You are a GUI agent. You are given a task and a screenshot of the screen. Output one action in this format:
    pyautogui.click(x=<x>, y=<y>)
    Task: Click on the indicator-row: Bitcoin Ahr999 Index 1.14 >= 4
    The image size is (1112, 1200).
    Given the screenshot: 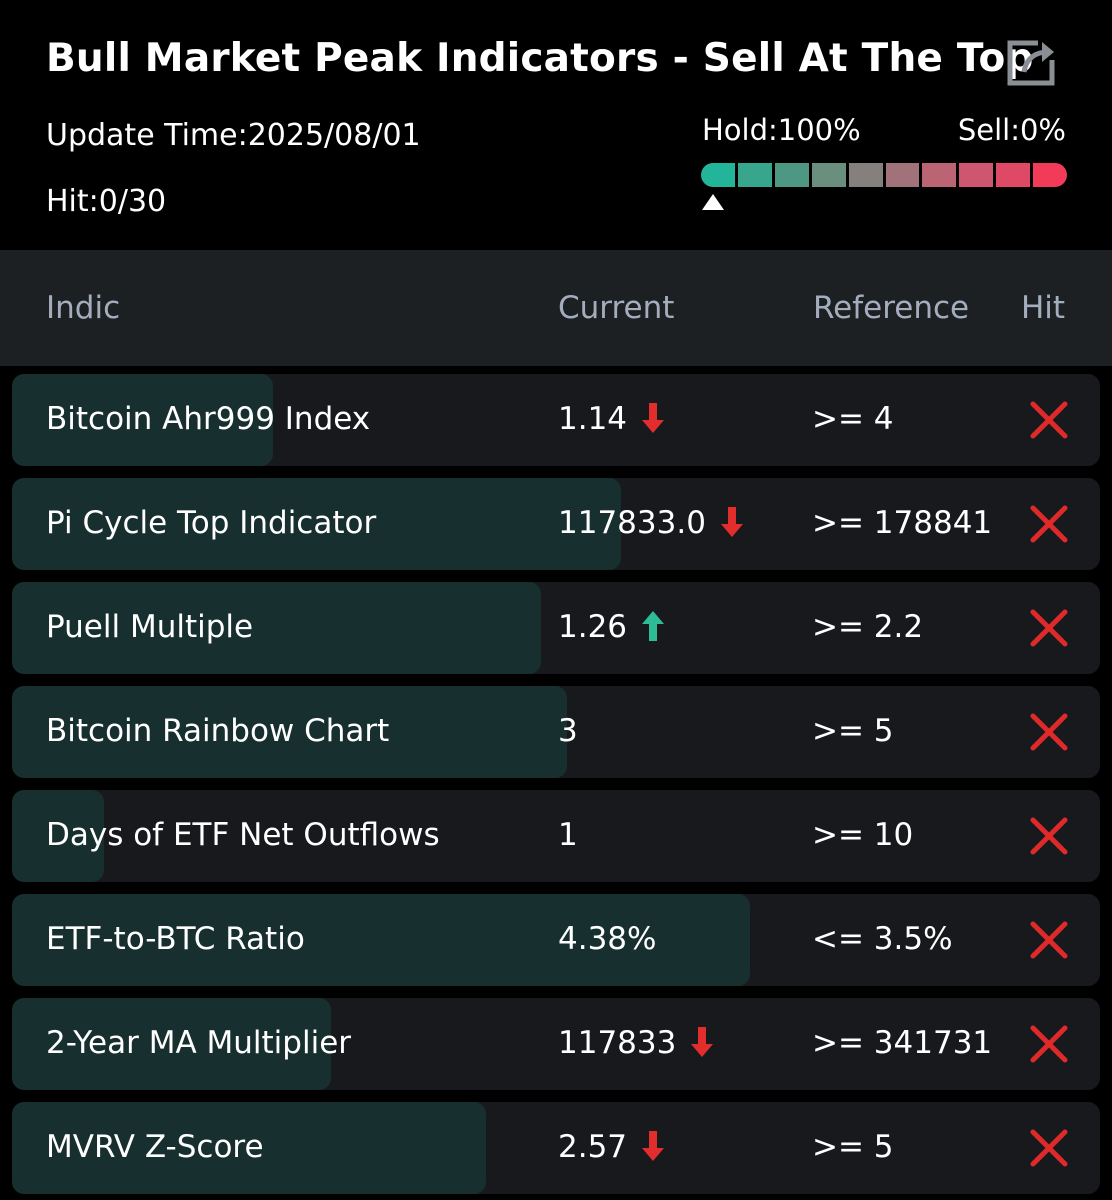 What is the action you would take?
    pyautogui.click(x=556, y=420)
    